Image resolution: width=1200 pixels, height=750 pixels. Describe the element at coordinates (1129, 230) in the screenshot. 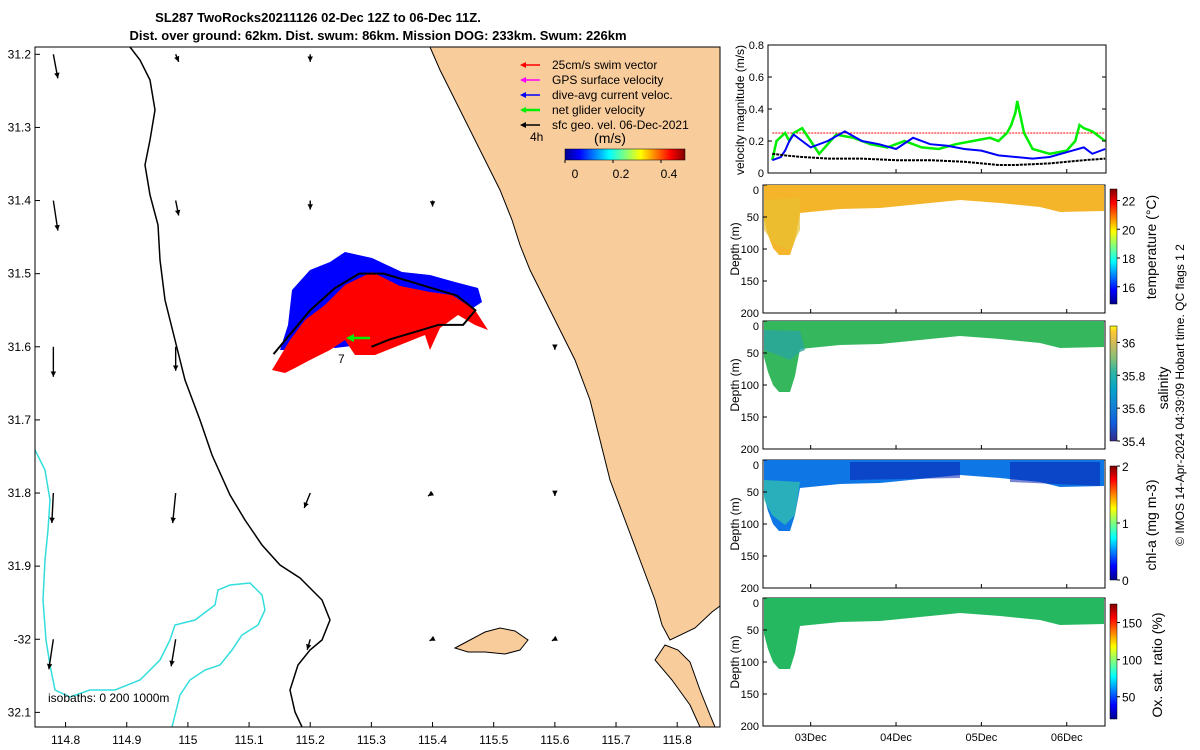

I see `colorbar-tick-label: 20` at that location.